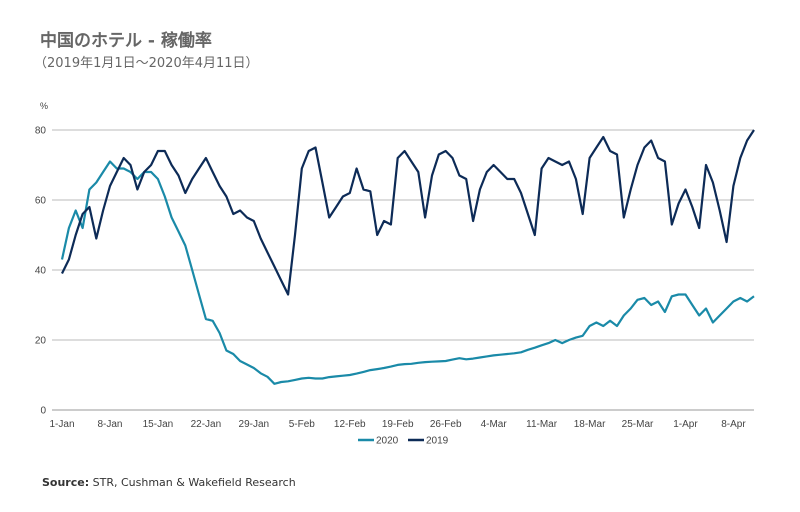 The height and width of the screenshot is (512, 800). Describe the element at coordinates (733, 424) in the screenshot. I see `x-tick-8-apr: 8-Apr` at that location.